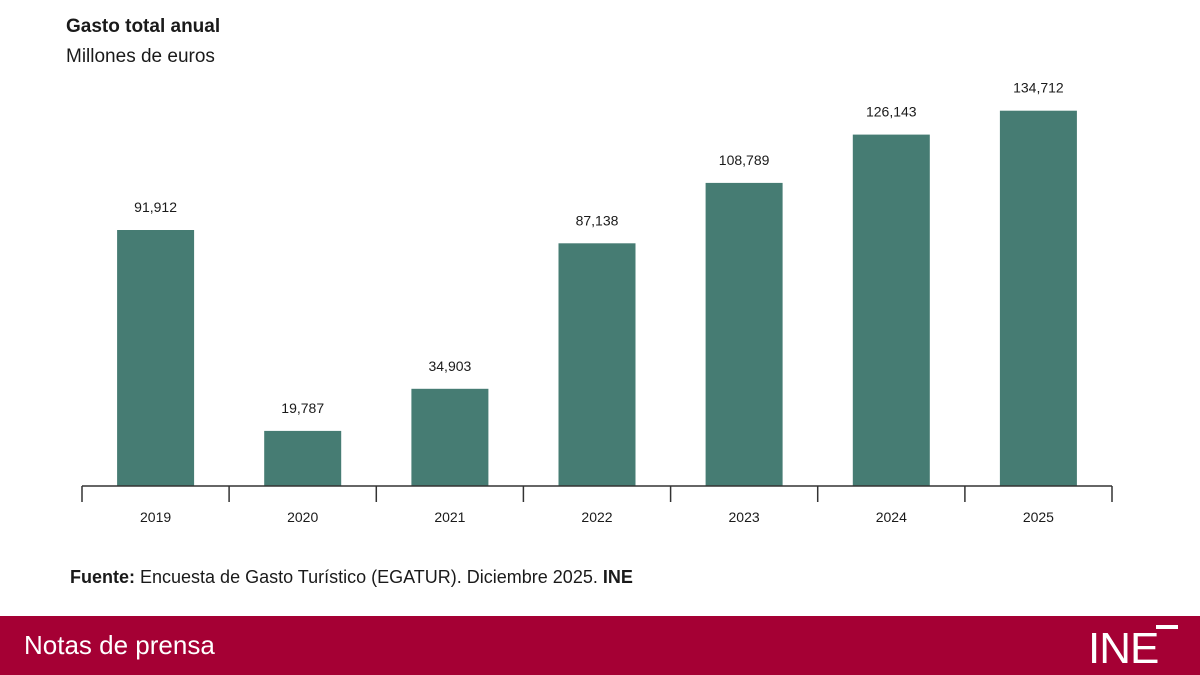  What do you see at coordinates (302, 517) in the screenshot?
I see `tick-label-2020: 2020` at bounding box center [302, 517].